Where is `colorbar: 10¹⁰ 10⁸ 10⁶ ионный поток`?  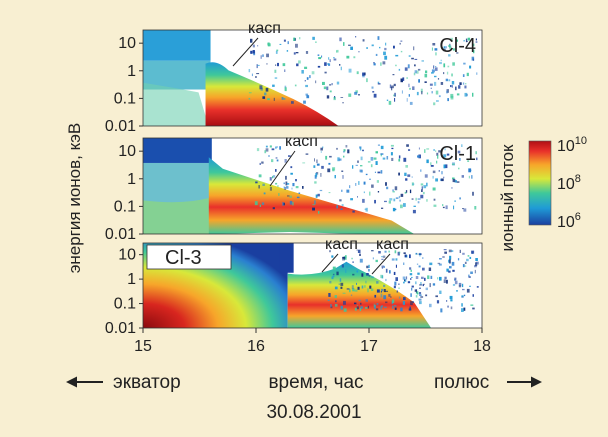
colorbar: 10¹⁰ 10⁸ 10⁶ ионный поток is located at coordinates (542, 193).